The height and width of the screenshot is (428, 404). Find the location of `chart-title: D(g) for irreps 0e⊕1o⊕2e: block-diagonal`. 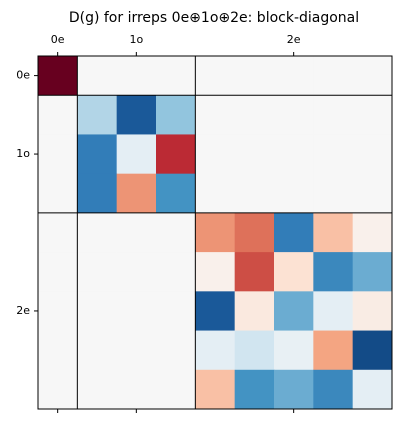

chart-title: D(g) for irreps 0e⊕1o⊕2e: block-diagonal is located at coordinates (214, 18).